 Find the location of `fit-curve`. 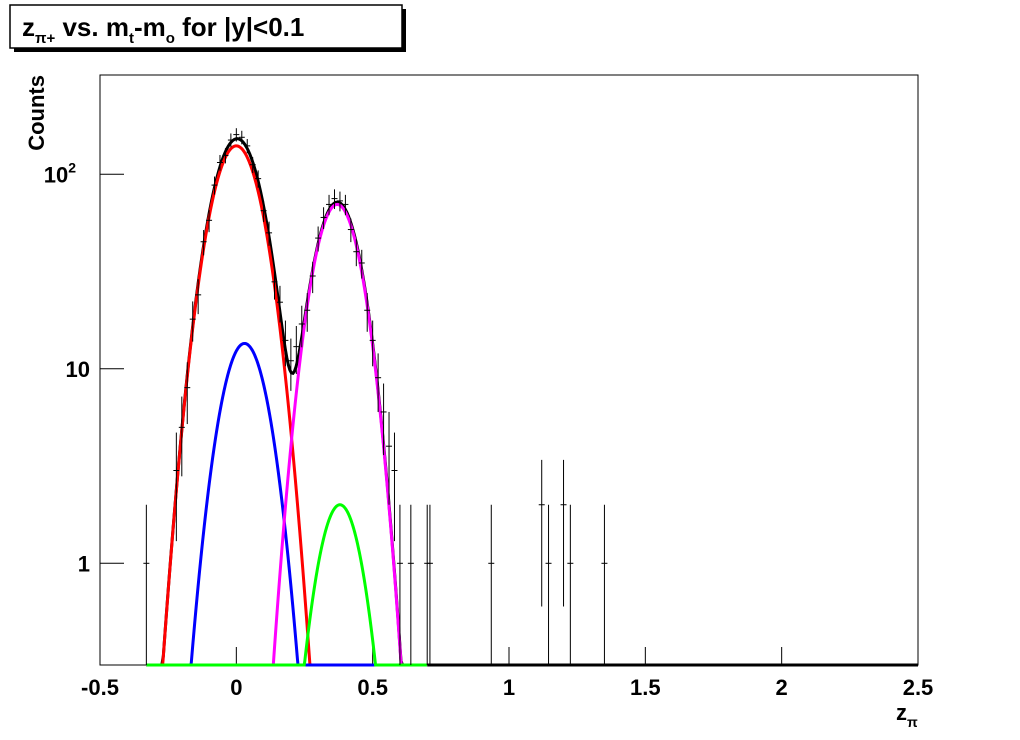

fit-curve is located at coordinates (287, 585).